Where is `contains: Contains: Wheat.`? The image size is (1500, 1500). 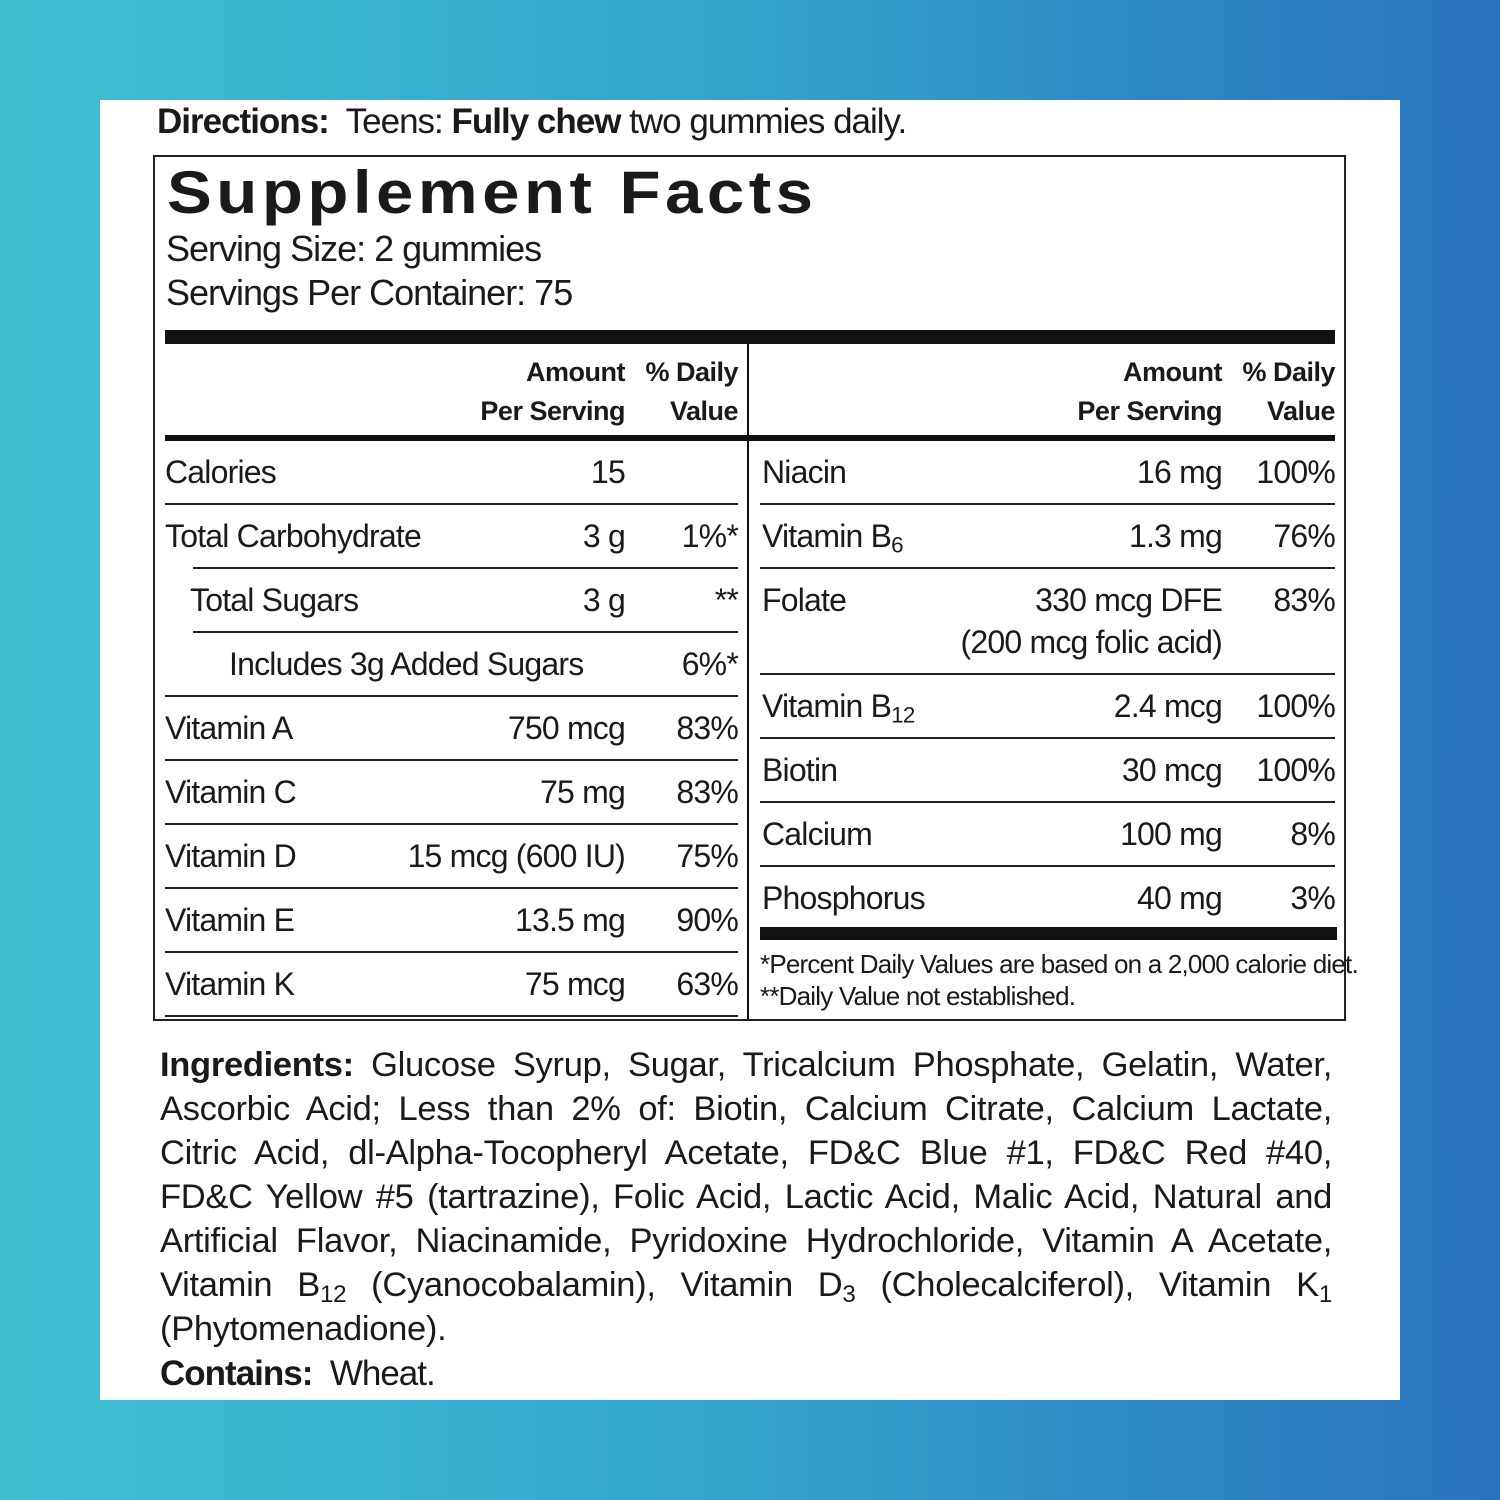 contains: Contains: Wheat. is located at coordinates (298, 1374).